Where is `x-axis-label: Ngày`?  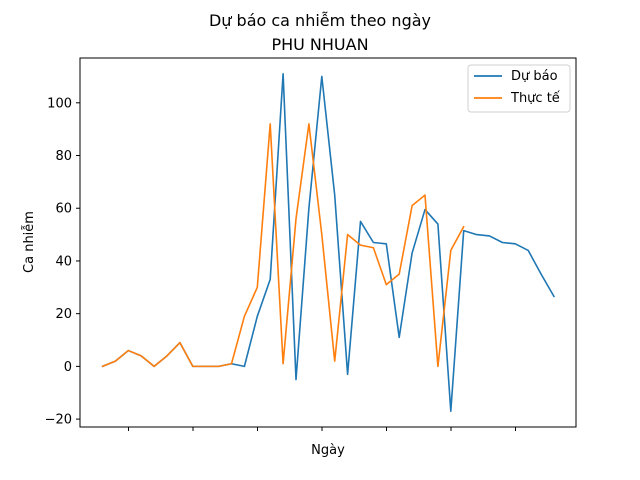 x-axis-label: Ngày is located at coordinates (328, 450).